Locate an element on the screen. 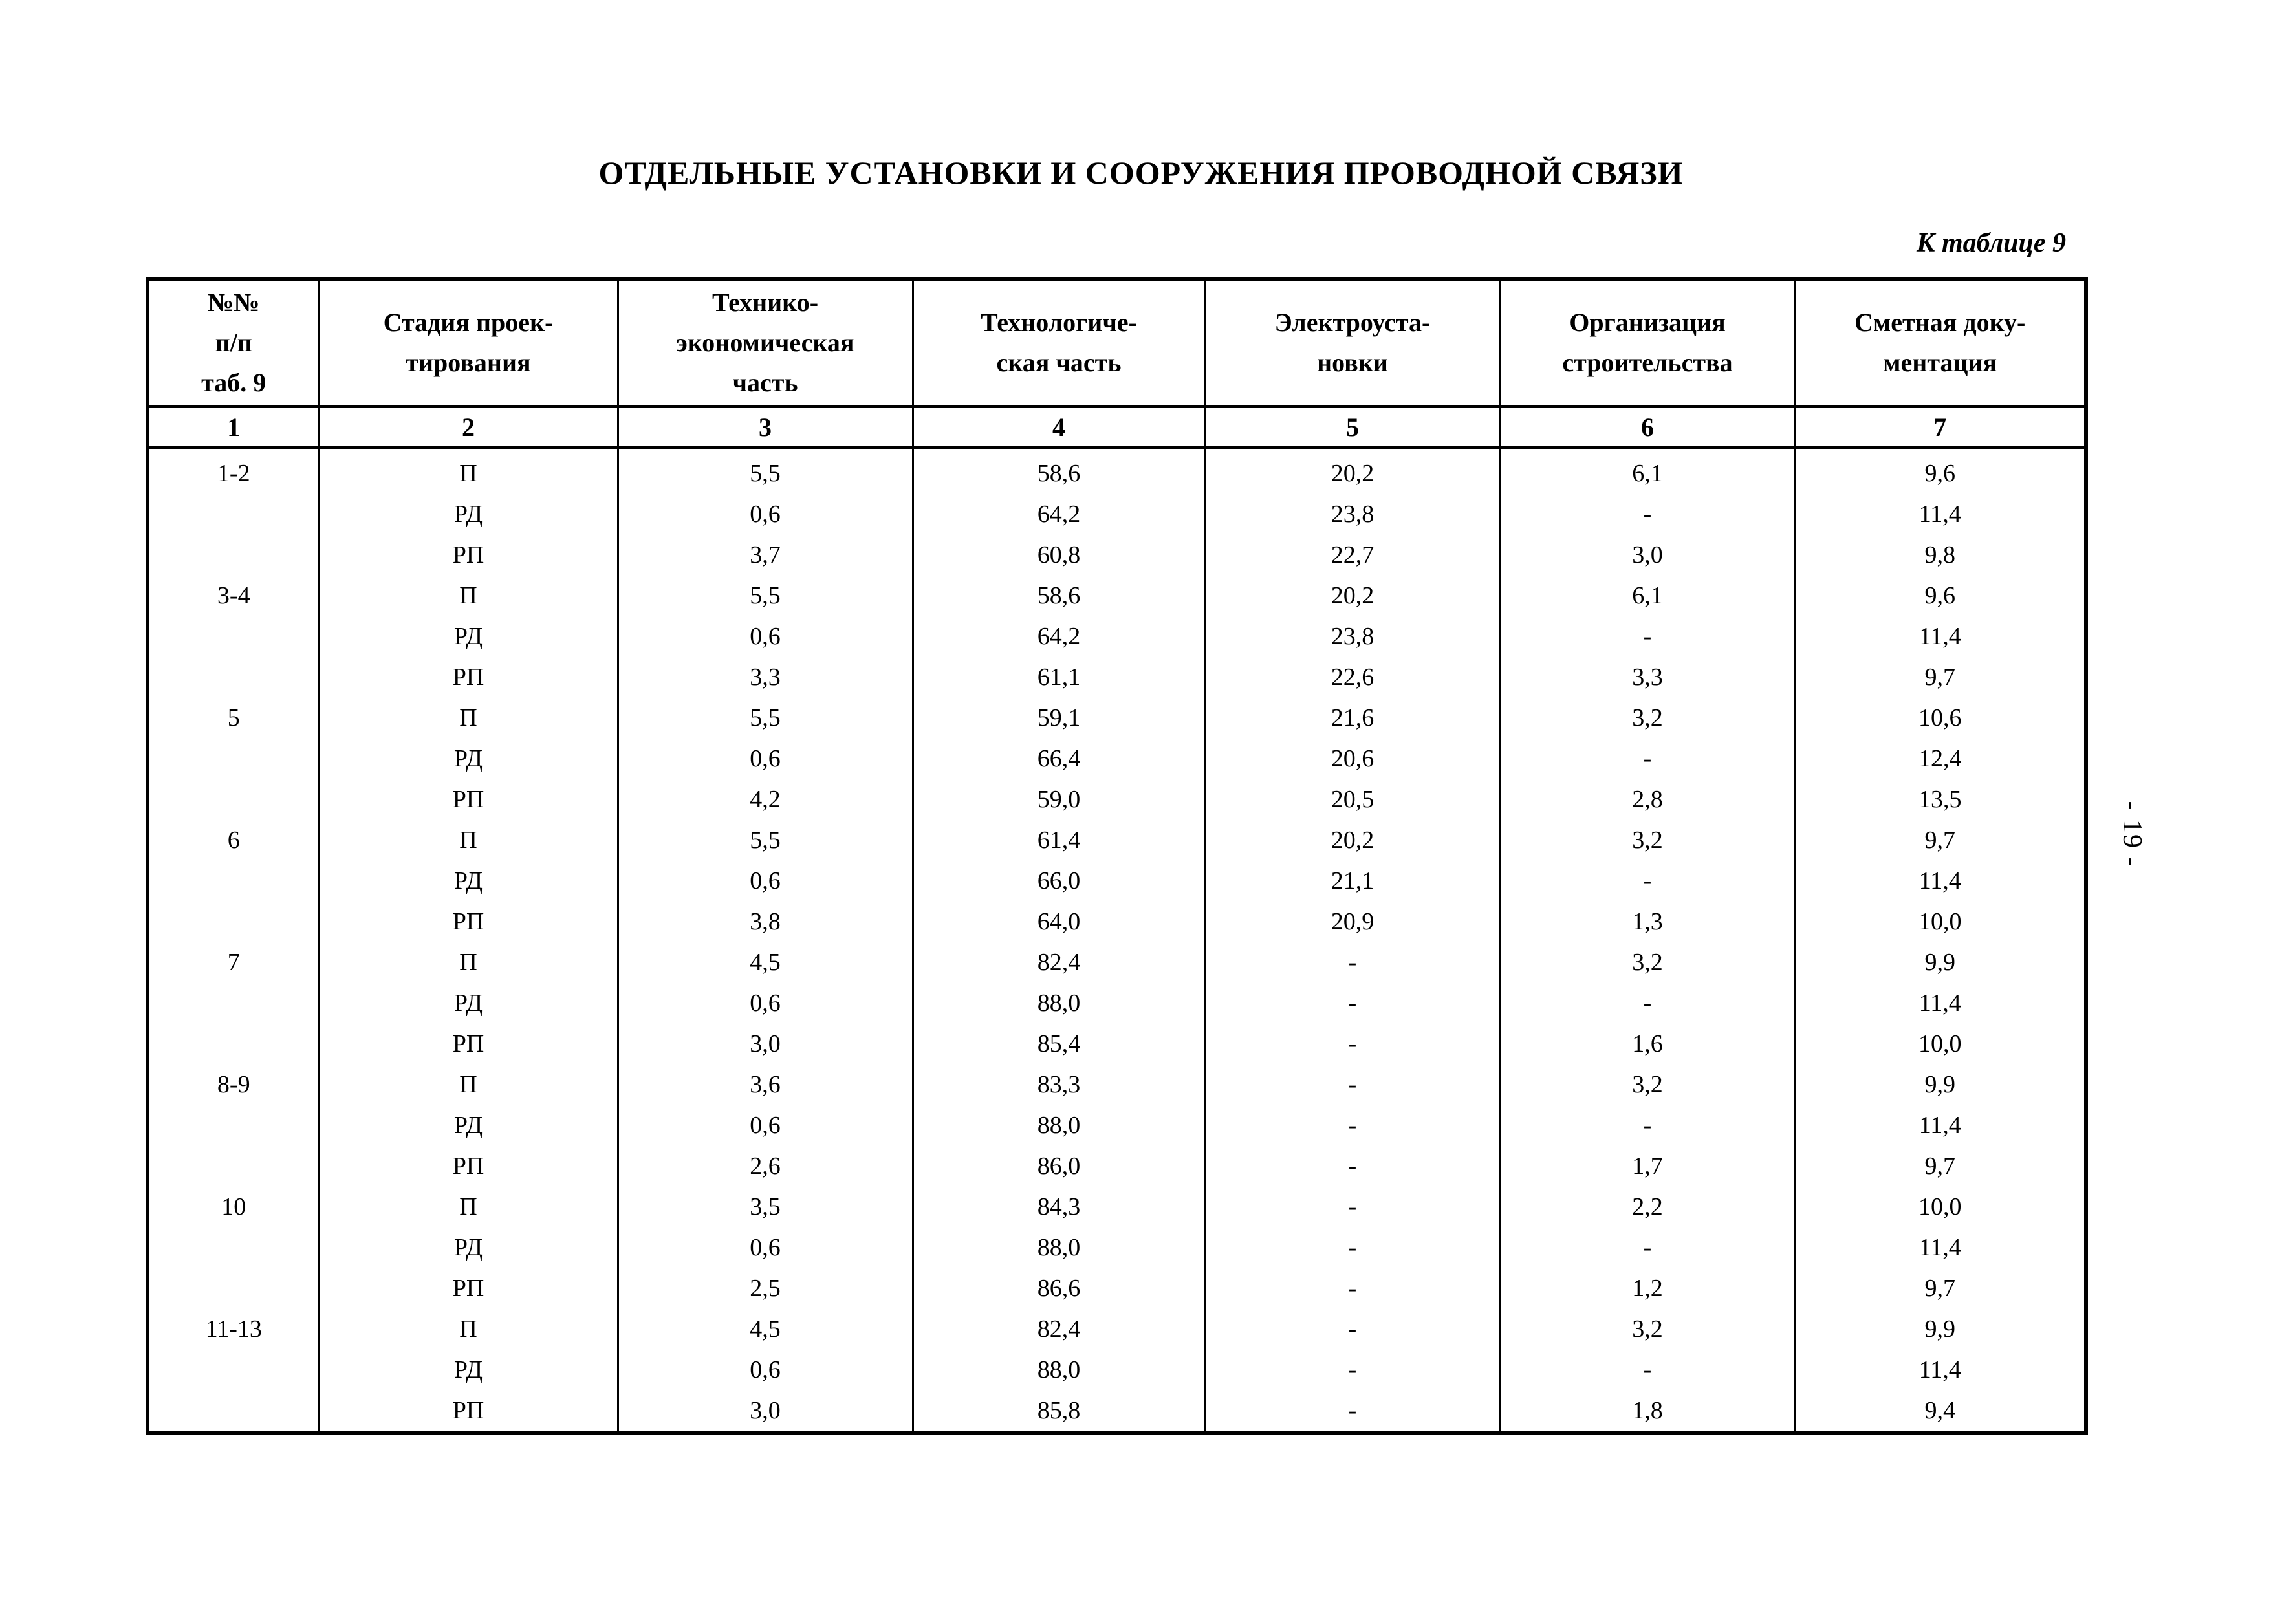 Image resolution: width=2282 pixels, height=1624 pixels. value-cell: 3,3 is located at coordinates (1647, 677).